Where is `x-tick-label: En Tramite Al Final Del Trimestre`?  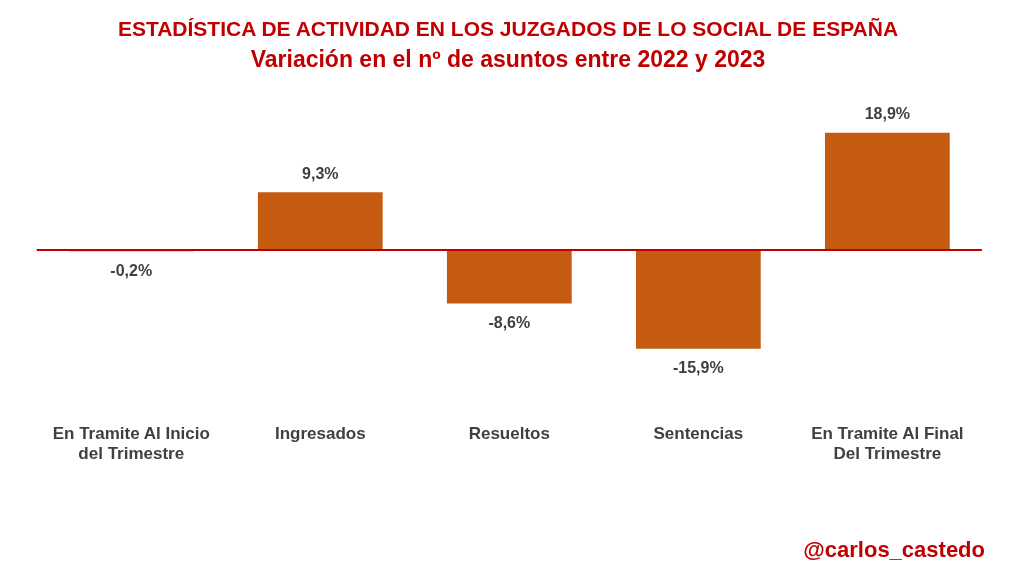
x-tick-label: En Tramite Al Final Del Trimestre is located at coordinates (887, 444).